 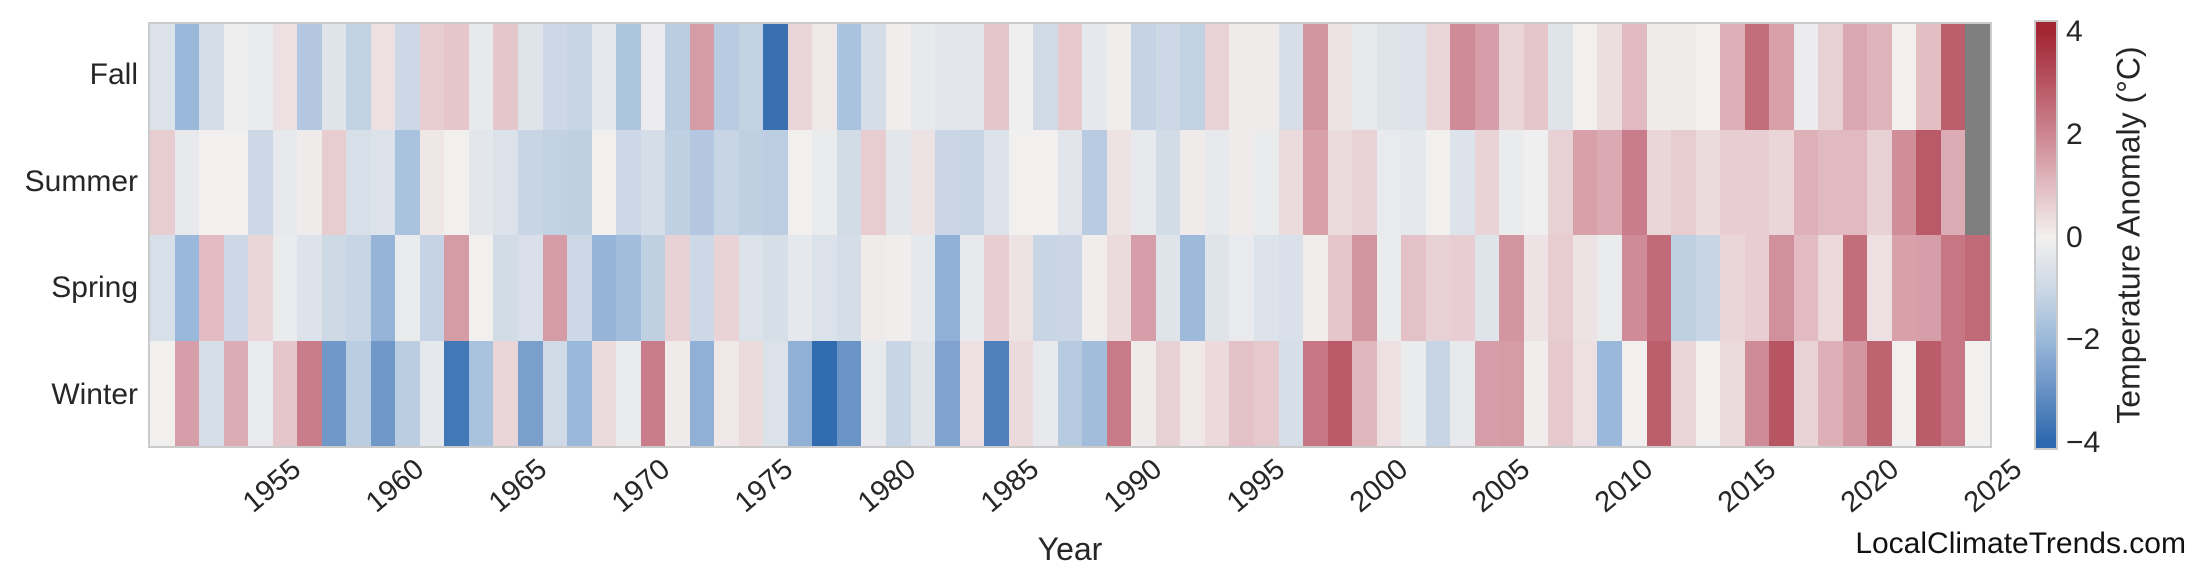 I want to click on y-tick-label: Winter, so click(x=94, y=394).